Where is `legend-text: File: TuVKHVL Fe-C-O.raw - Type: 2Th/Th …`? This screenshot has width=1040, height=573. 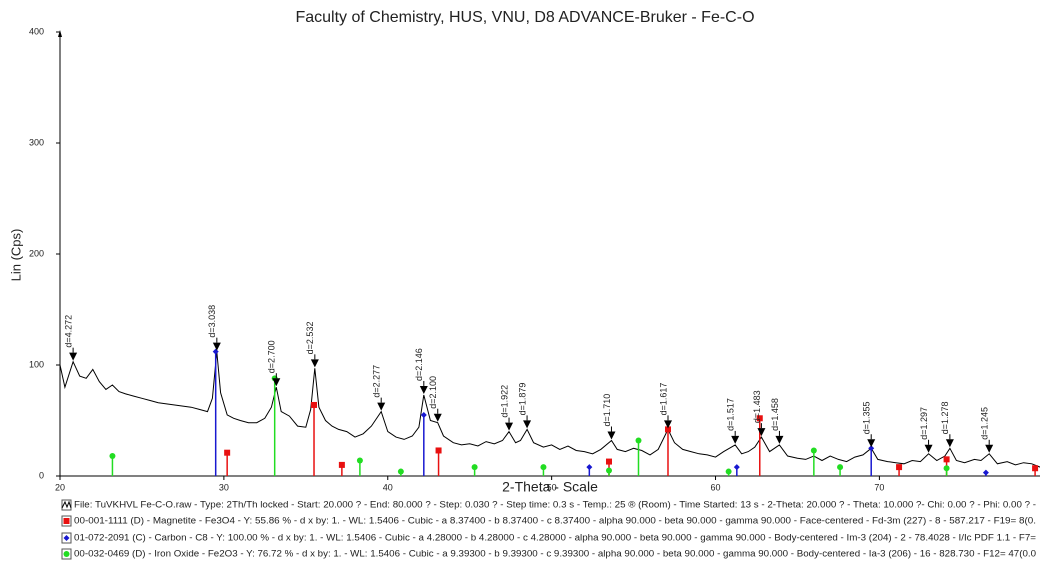 legend-text: File: TuVKHVL Fe-C-O.raw - Type: 2Th/Th … is located at coordinates (555, 504).